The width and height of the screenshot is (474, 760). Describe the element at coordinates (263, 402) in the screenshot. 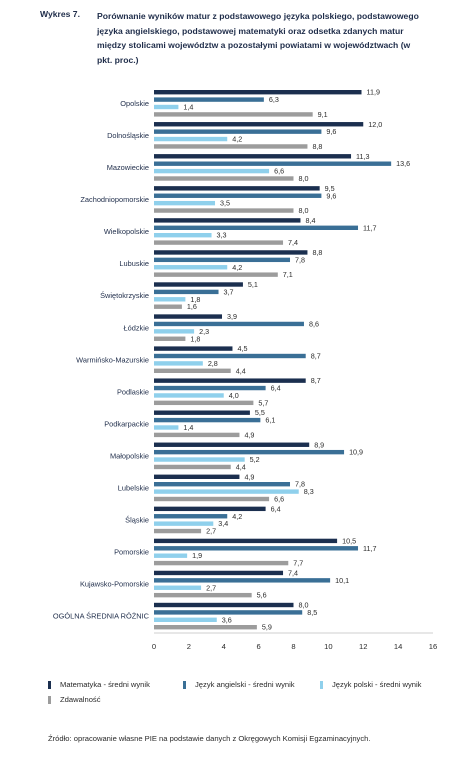

I see `data-label: 5,7` at that location.